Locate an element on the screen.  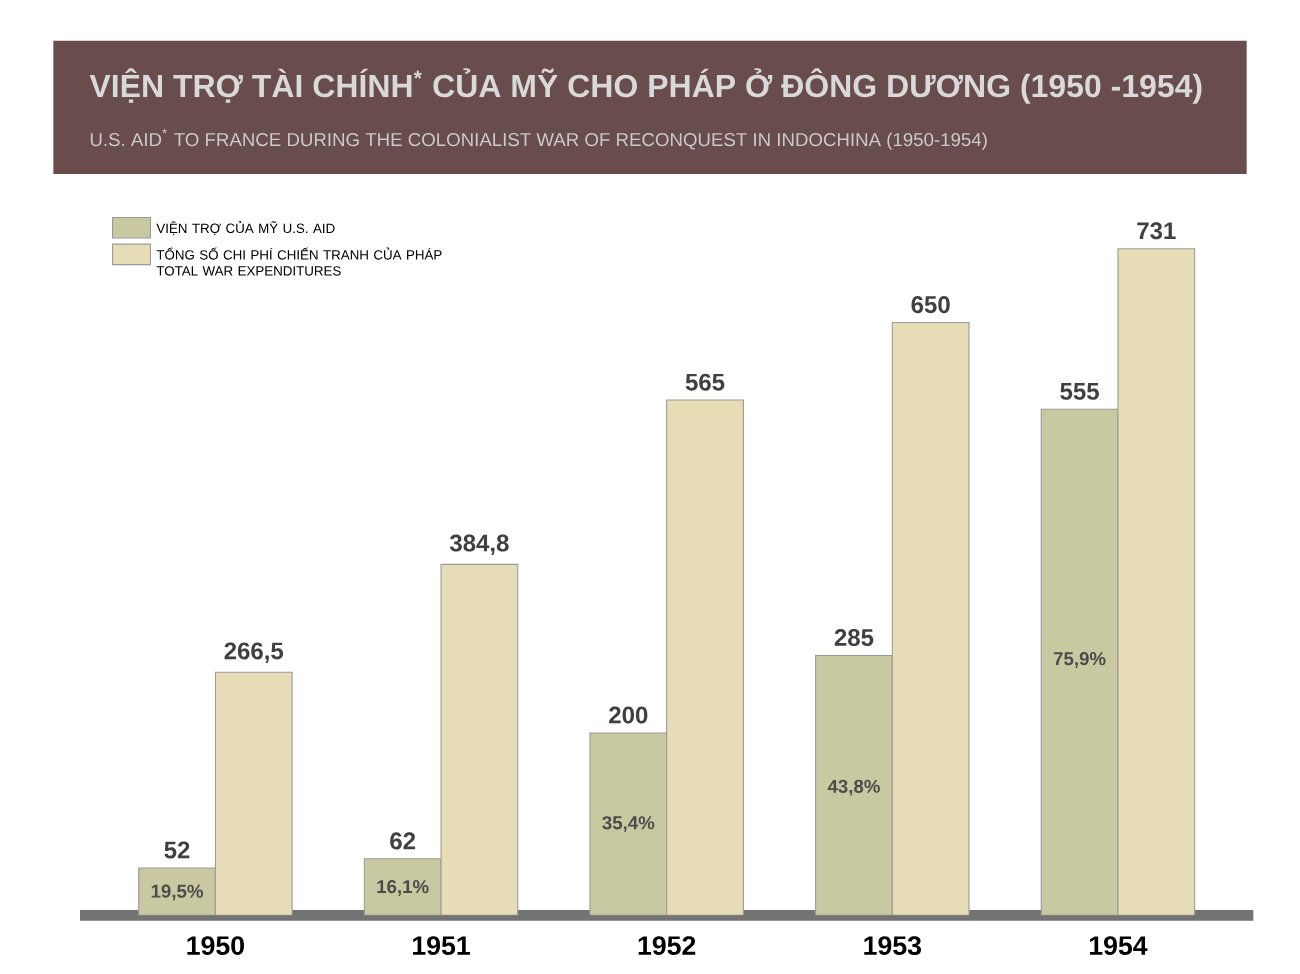
annotation: 75,9% is located at coordinates (1079, 660).